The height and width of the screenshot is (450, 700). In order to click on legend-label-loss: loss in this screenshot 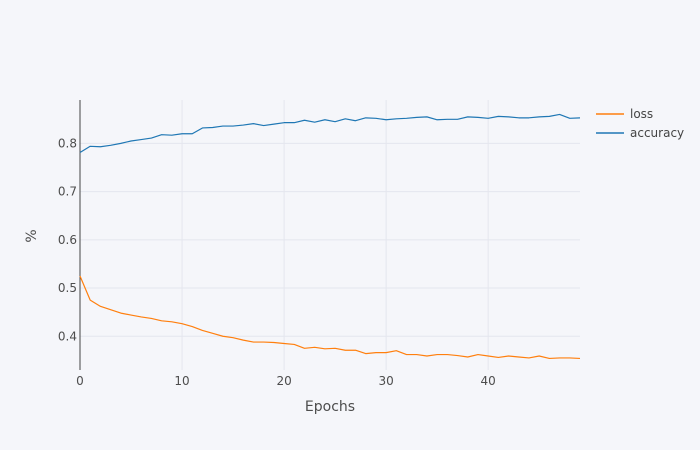, I will do `click(641, 114)`.